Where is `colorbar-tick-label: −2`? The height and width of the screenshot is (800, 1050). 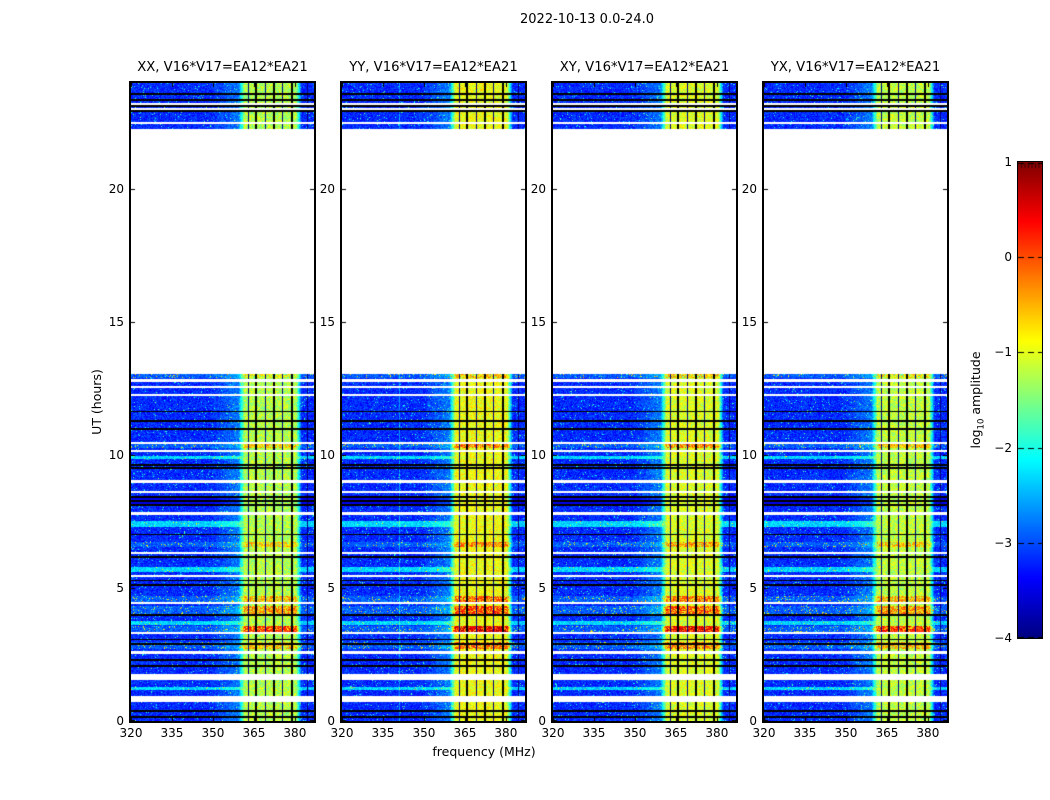 colorbar-tick-label: −2 is located at coordinates (1003, 447).